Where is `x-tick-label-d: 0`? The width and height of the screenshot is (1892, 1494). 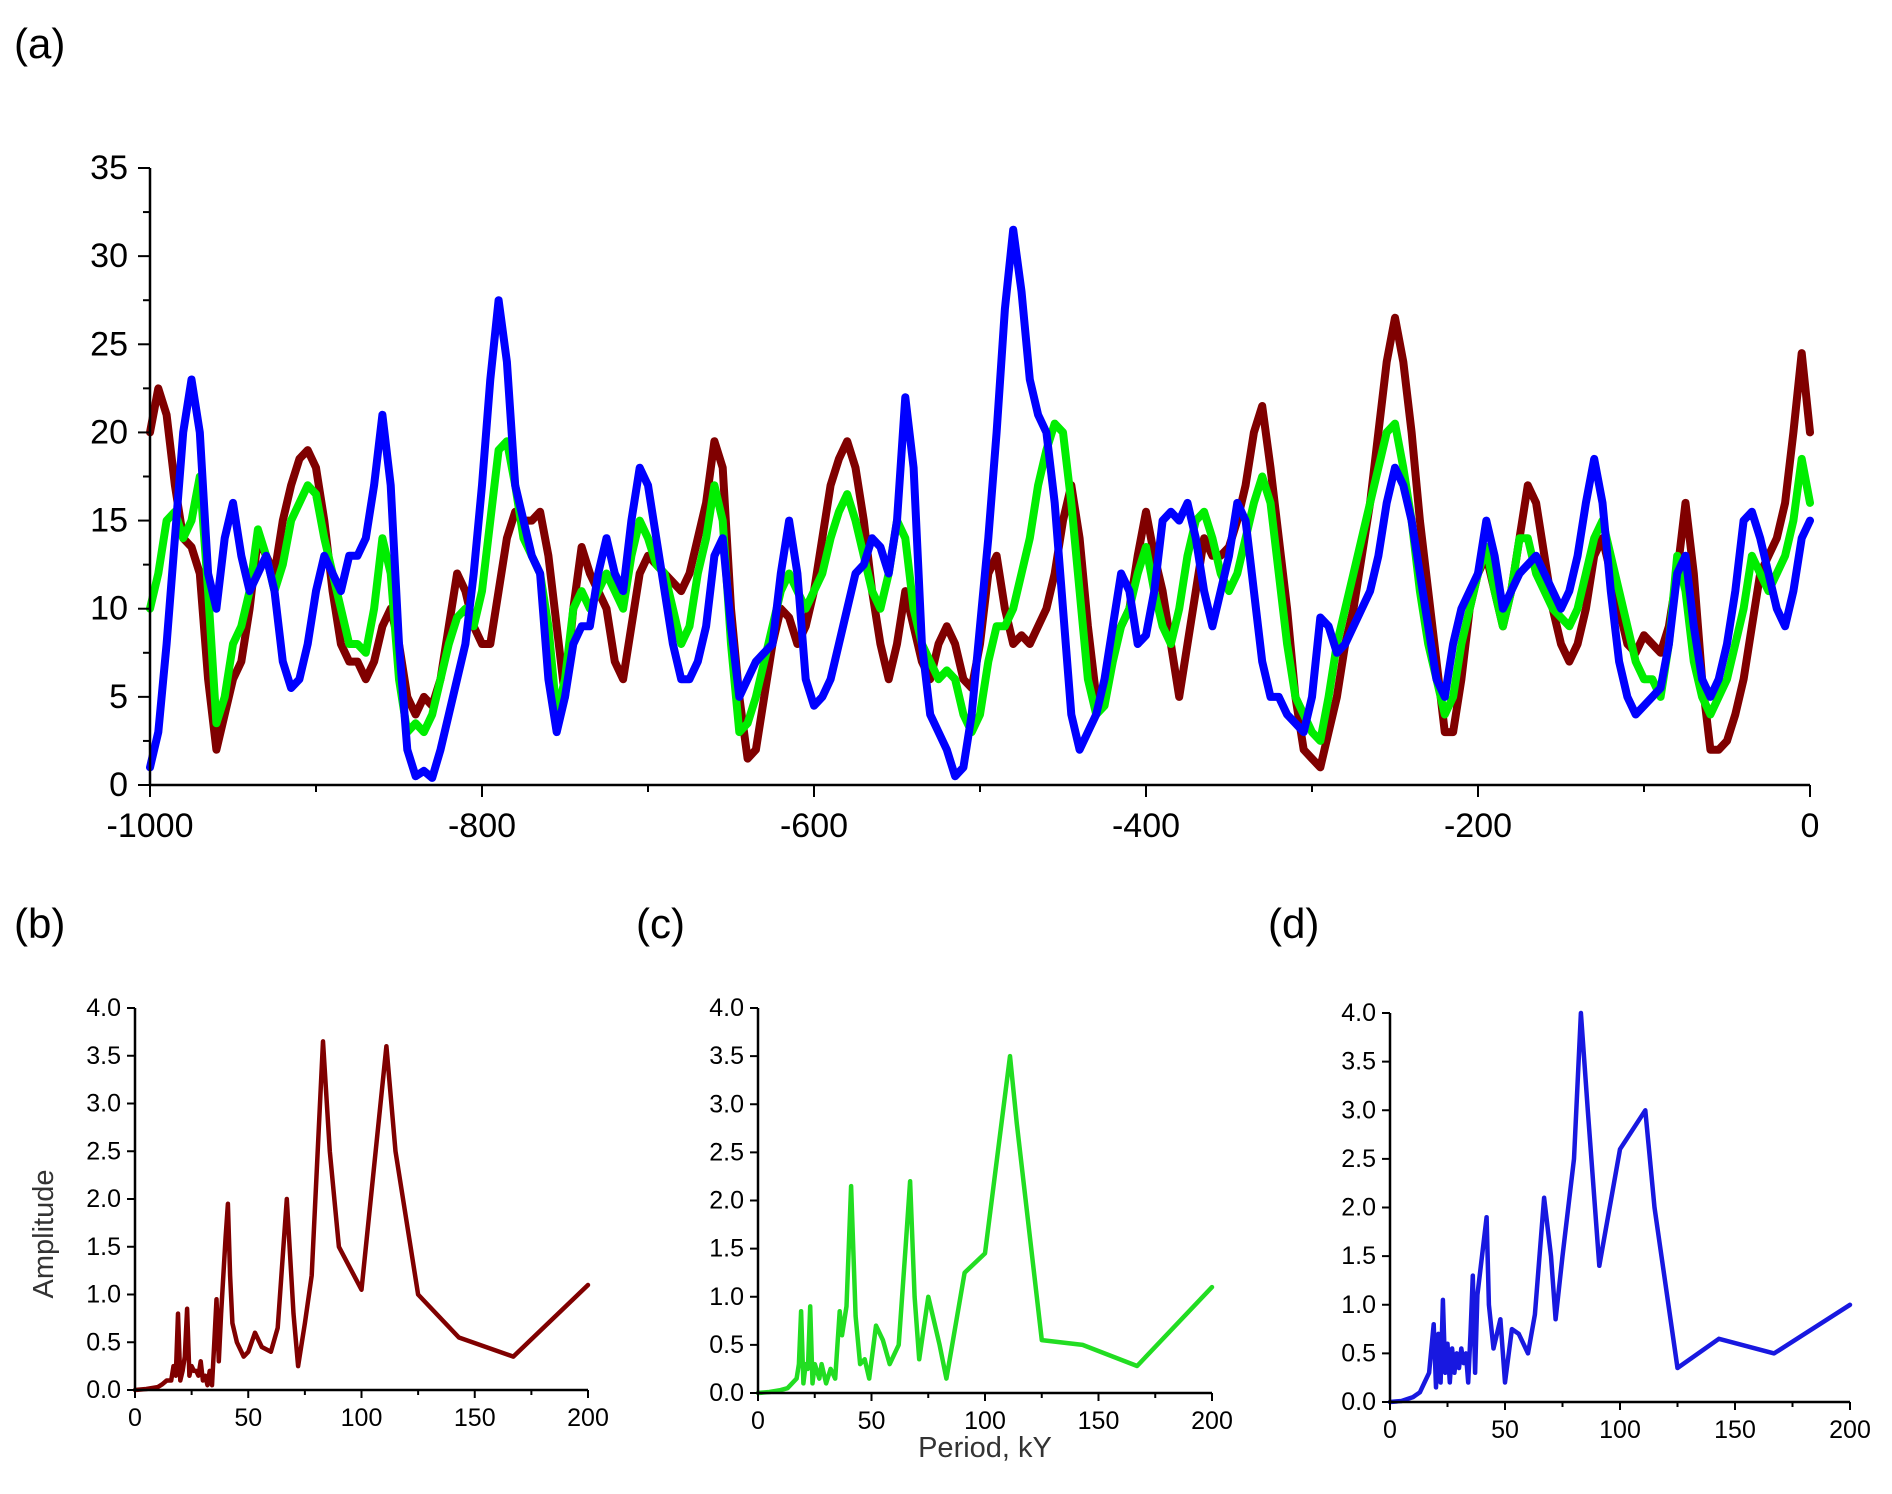 x-tick-label-d: 0 is located at coordinates (1390, 1430).